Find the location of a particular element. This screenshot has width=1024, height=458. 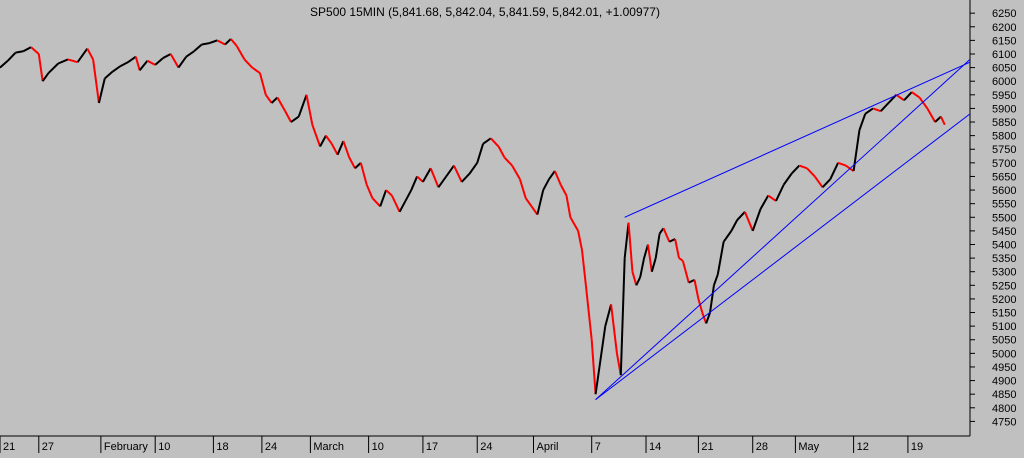

y-tick-label: 5750 is located at coordinates (1004, 150).